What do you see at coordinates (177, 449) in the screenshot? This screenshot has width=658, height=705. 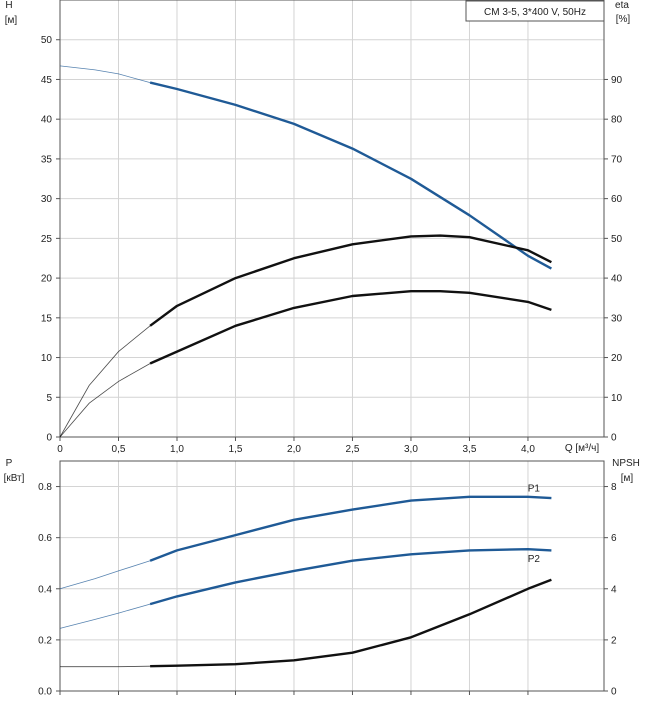 I see `top-xtick-label-2: 1,0` at bounding box center [177, 449].